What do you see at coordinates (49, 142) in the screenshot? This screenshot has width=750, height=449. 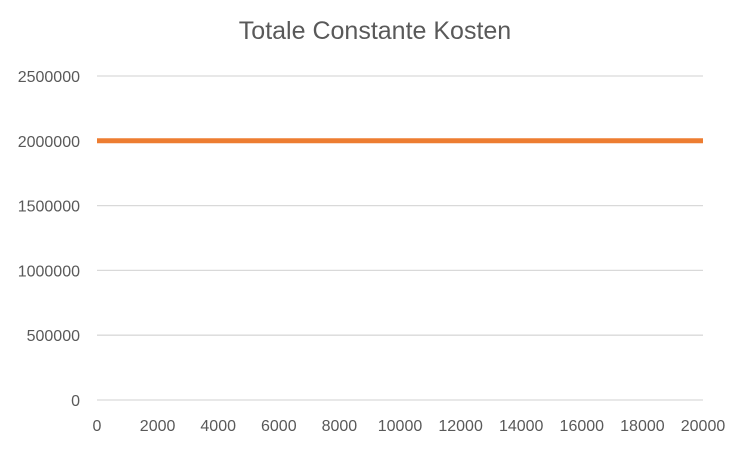 I see `y-tick-label: 2000000` at bounding box center [49, 142].